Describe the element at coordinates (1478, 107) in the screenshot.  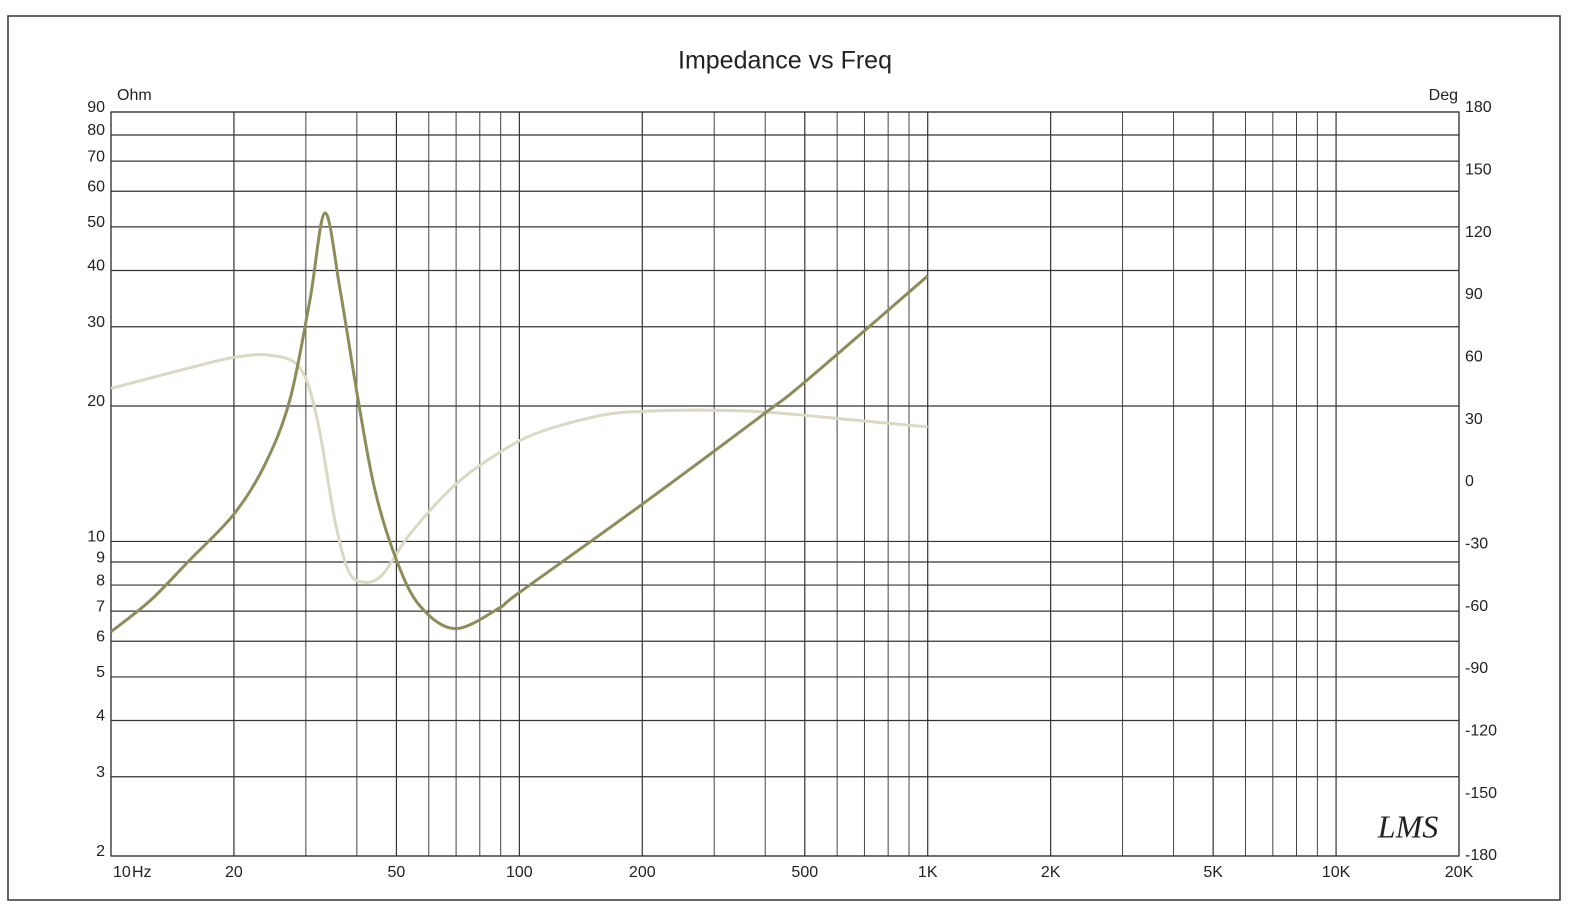
I see `y2-tick-label: 180` at that location.